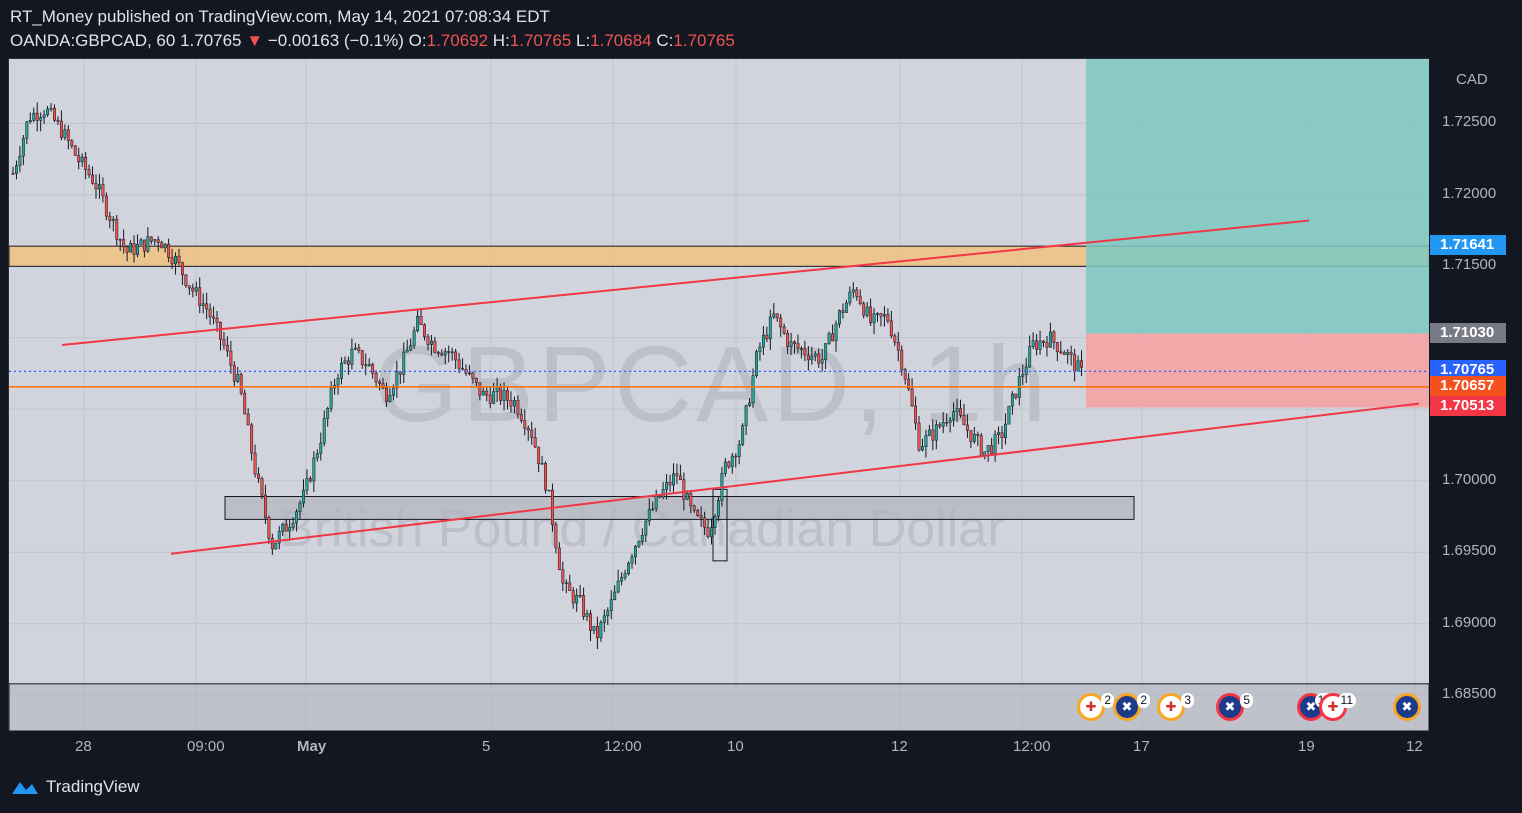  Describe the element at coordinates (1234, 707) in the screenshot. I see `uk-flag-icon: ✖ 5` at that location.